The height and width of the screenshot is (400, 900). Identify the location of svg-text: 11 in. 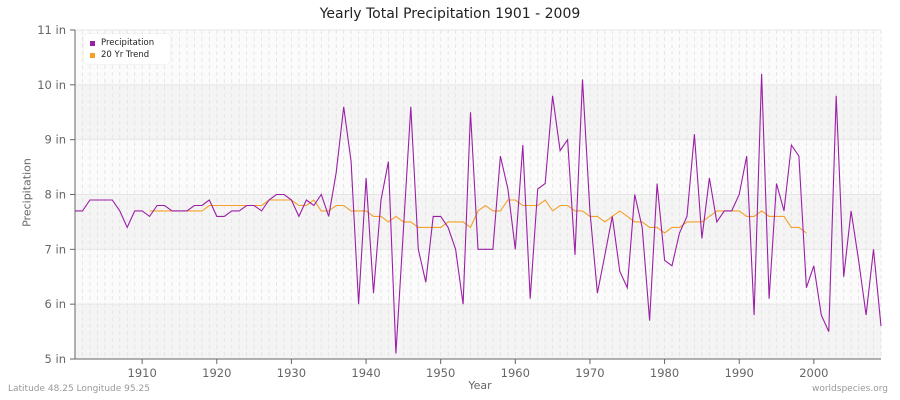
(51, 30).